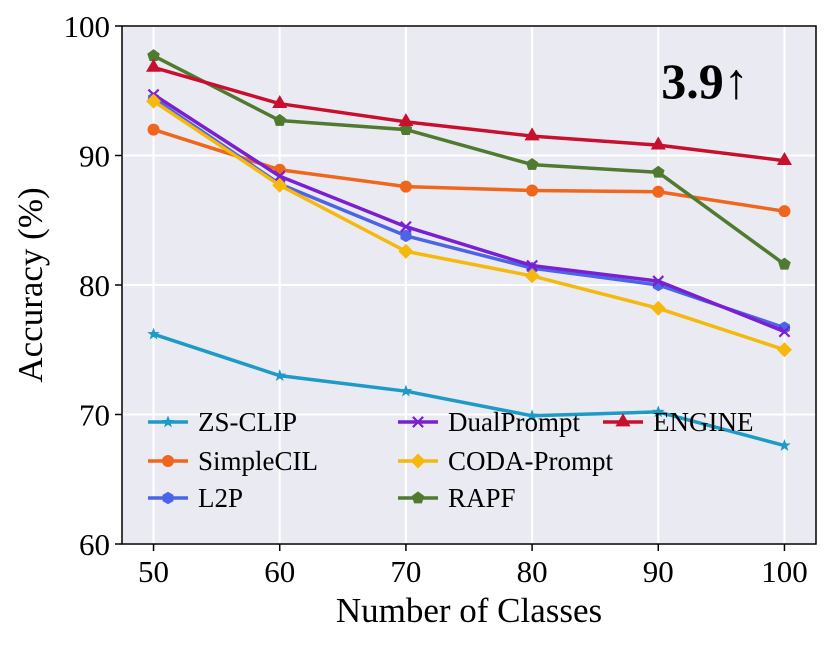 This screenshot has height=645, width=830. What do you see at coordinates (153, 571) in the screenshot?
I see `x-tick-label: 50` at bounding box center [153, 571].